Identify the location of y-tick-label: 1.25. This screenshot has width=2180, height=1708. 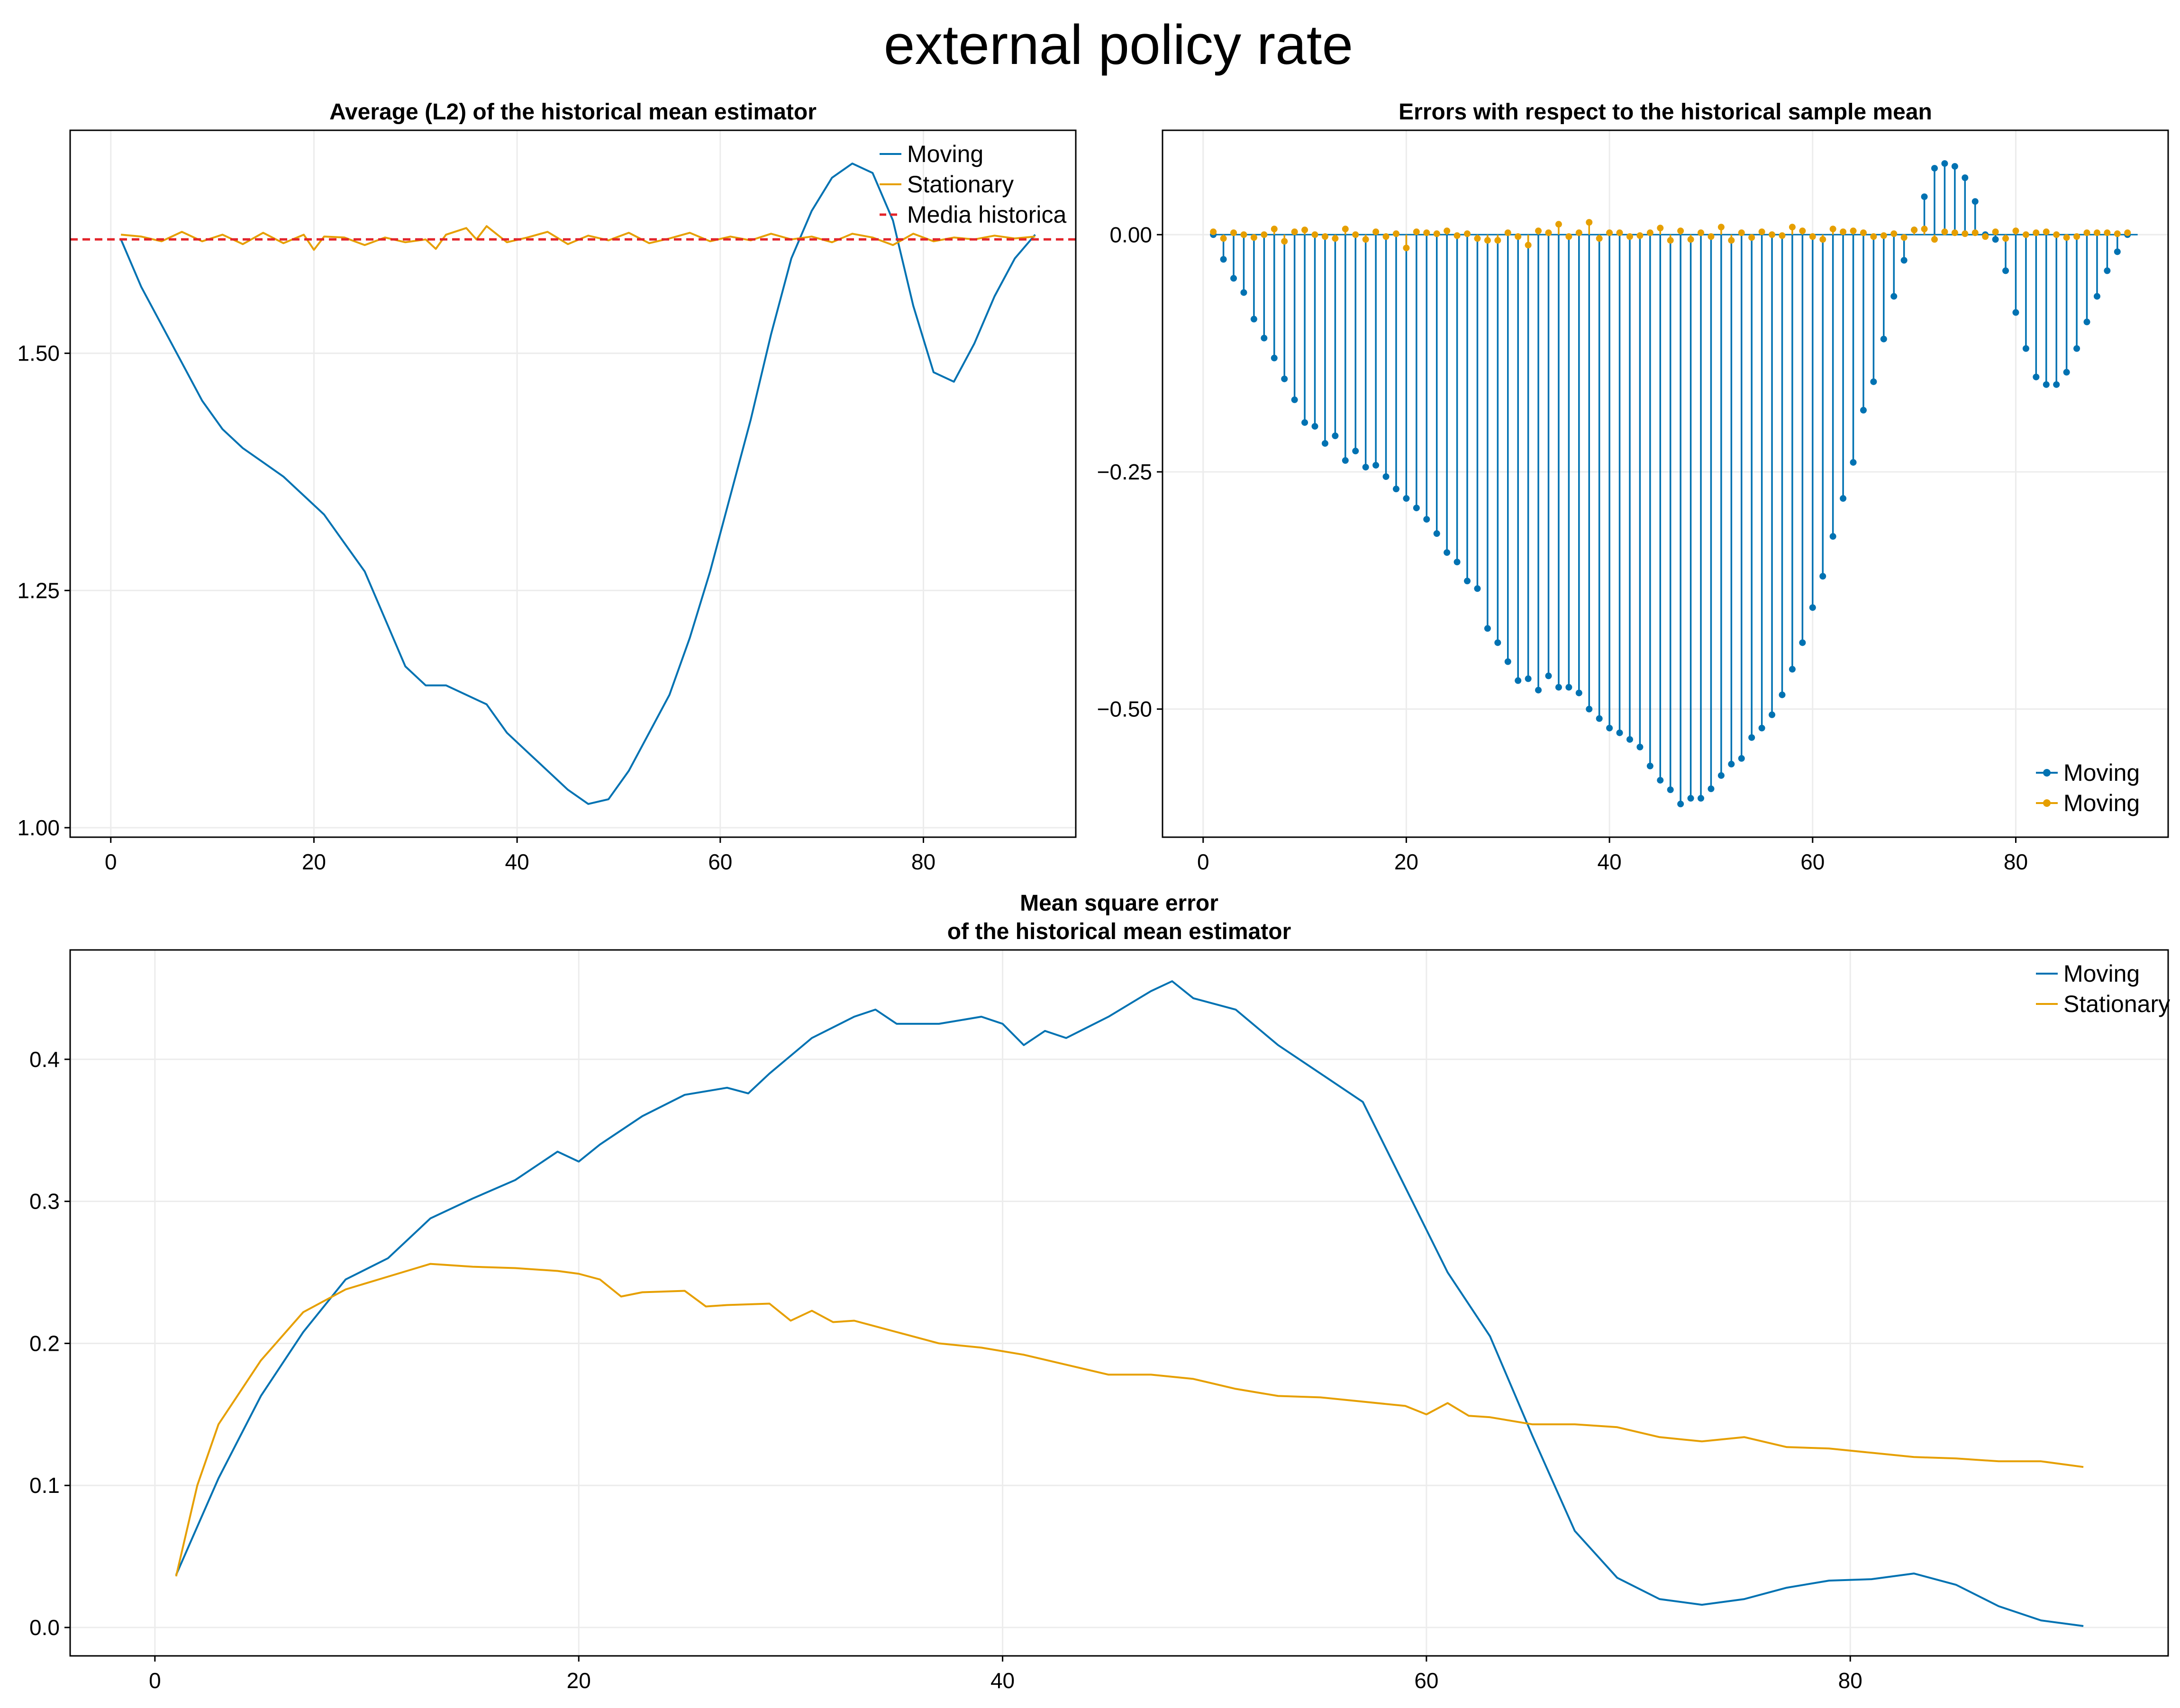
(38, 590).